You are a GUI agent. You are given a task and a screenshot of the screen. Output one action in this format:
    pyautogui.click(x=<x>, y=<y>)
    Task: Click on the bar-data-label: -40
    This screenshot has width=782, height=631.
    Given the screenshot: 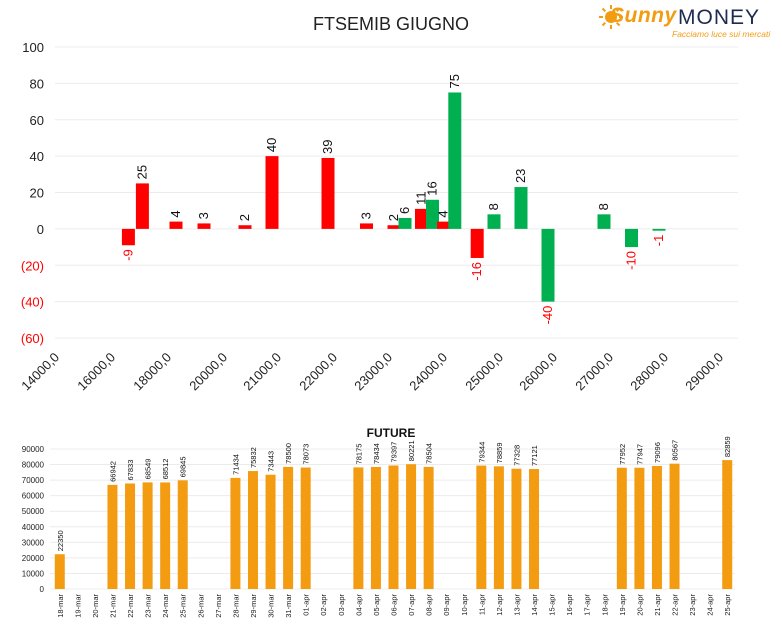 What is the action you would take?
    pyautogui.click(x=547, y=315)
    